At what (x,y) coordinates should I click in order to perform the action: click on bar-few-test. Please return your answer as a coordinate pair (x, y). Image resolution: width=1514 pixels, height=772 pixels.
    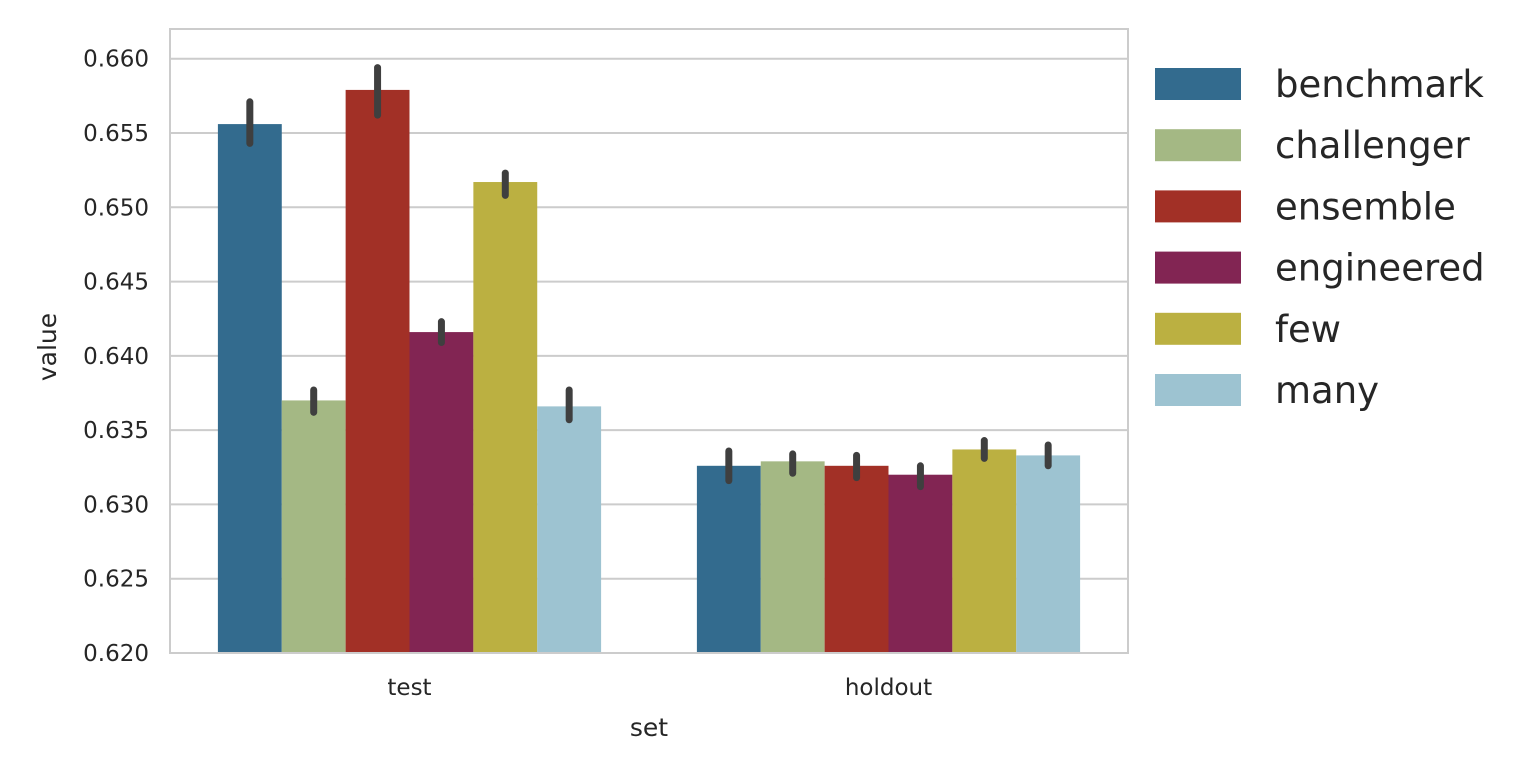
    Looking at the image, I should click on (505, 417).